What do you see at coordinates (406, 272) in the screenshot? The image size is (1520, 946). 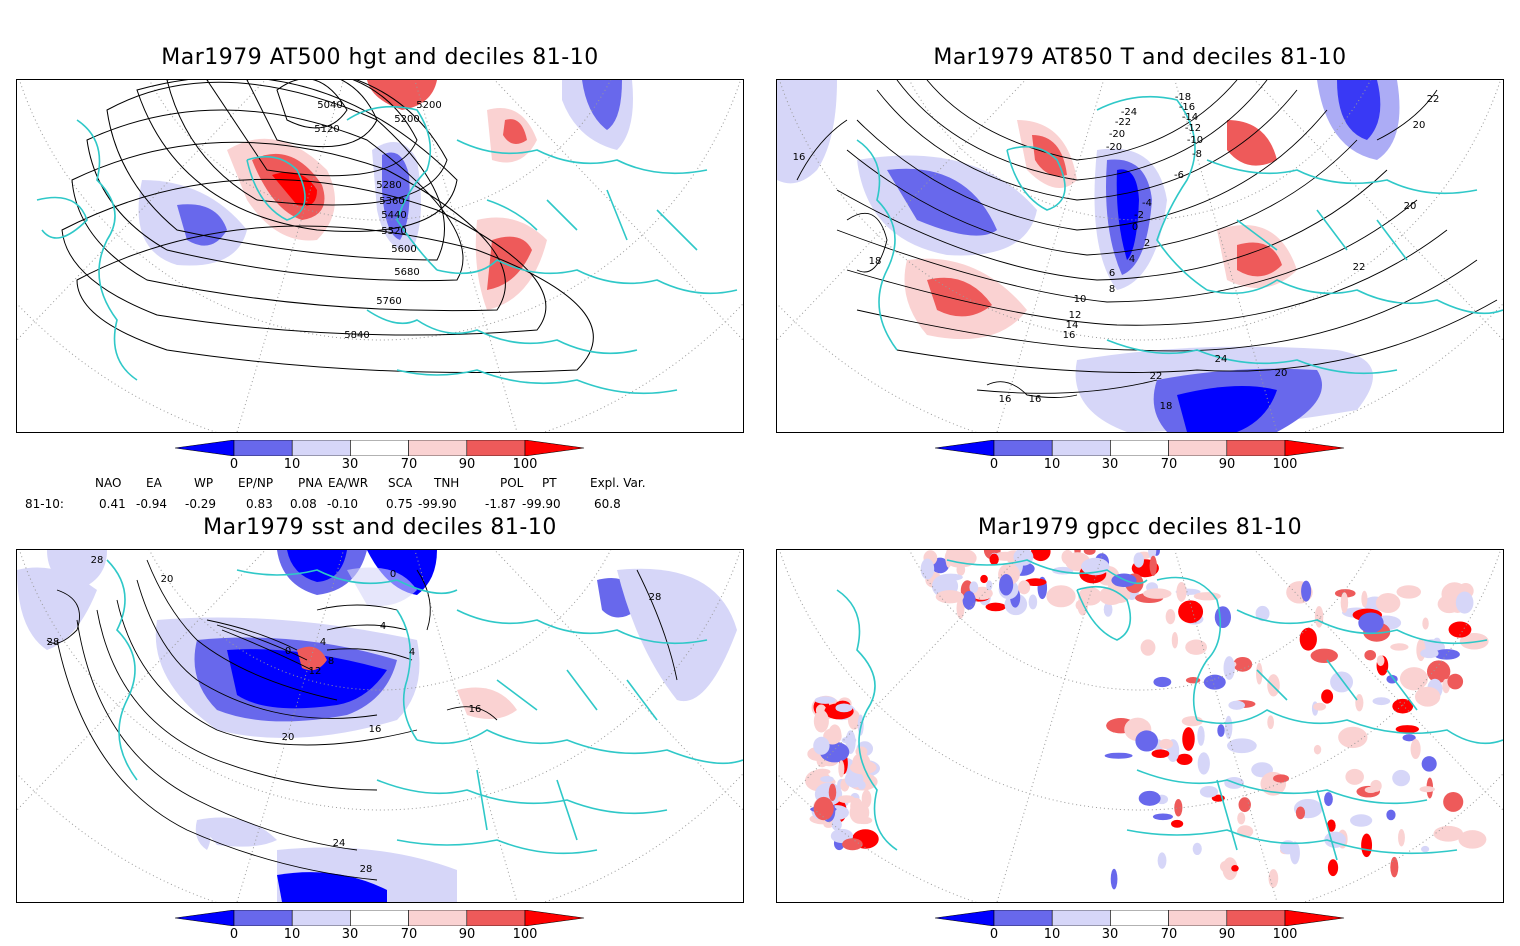 I see `svg-text: 5680` at bounding box center [406, 272].